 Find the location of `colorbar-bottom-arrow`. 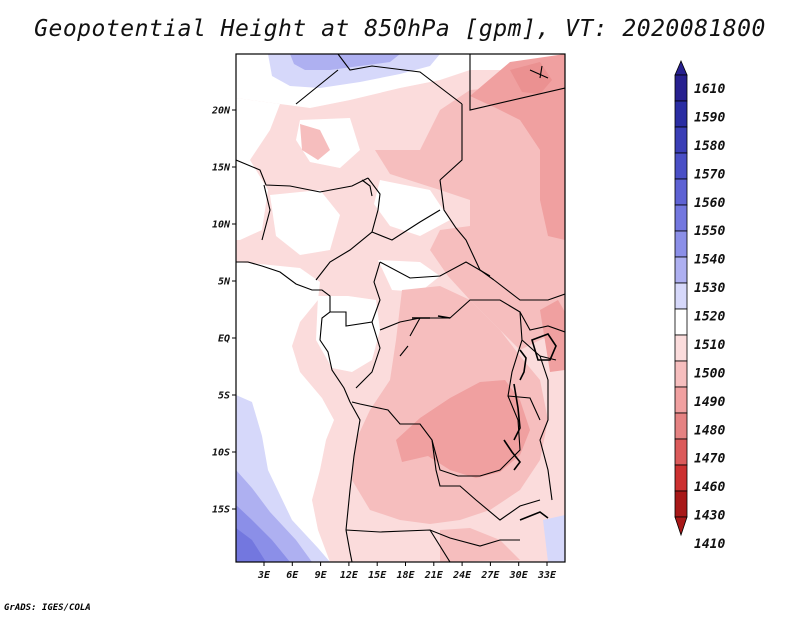

colorbar-bottom-arrow is located at coordinates (681, 526).